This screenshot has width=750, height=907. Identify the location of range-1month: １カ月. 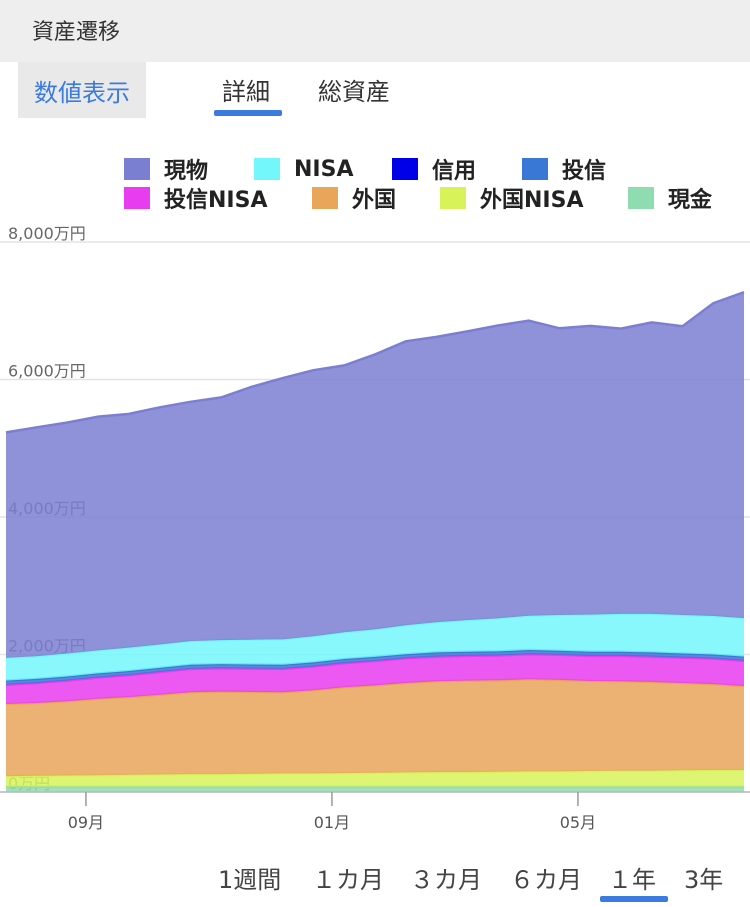
(348, 880).